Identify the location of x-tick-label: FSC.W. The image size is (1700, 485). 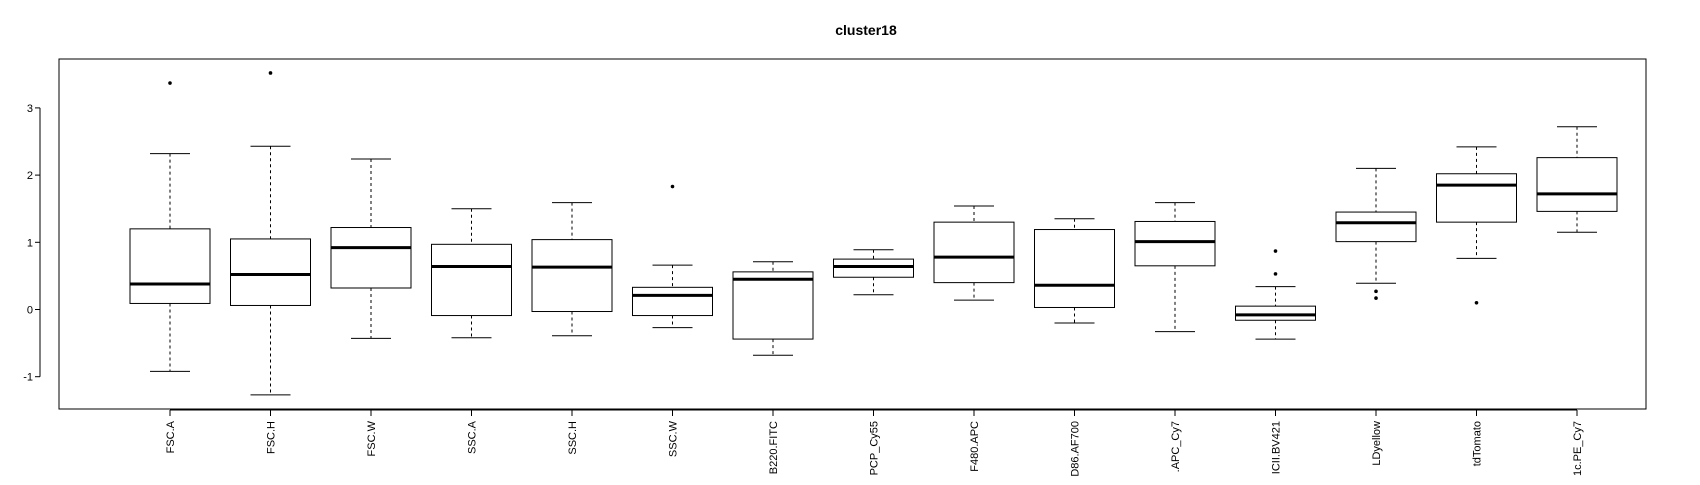
(372, 438).